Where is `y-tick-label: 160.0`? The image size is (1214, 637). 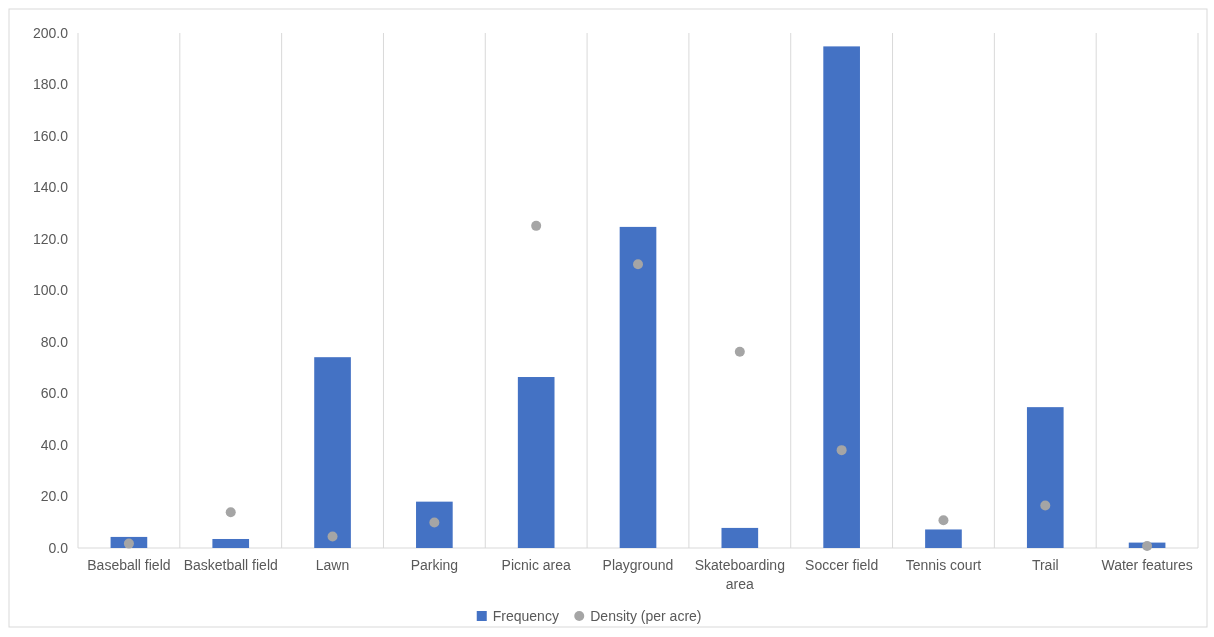
y-tick-label: 160.0 is located at coordinates (50, 135).